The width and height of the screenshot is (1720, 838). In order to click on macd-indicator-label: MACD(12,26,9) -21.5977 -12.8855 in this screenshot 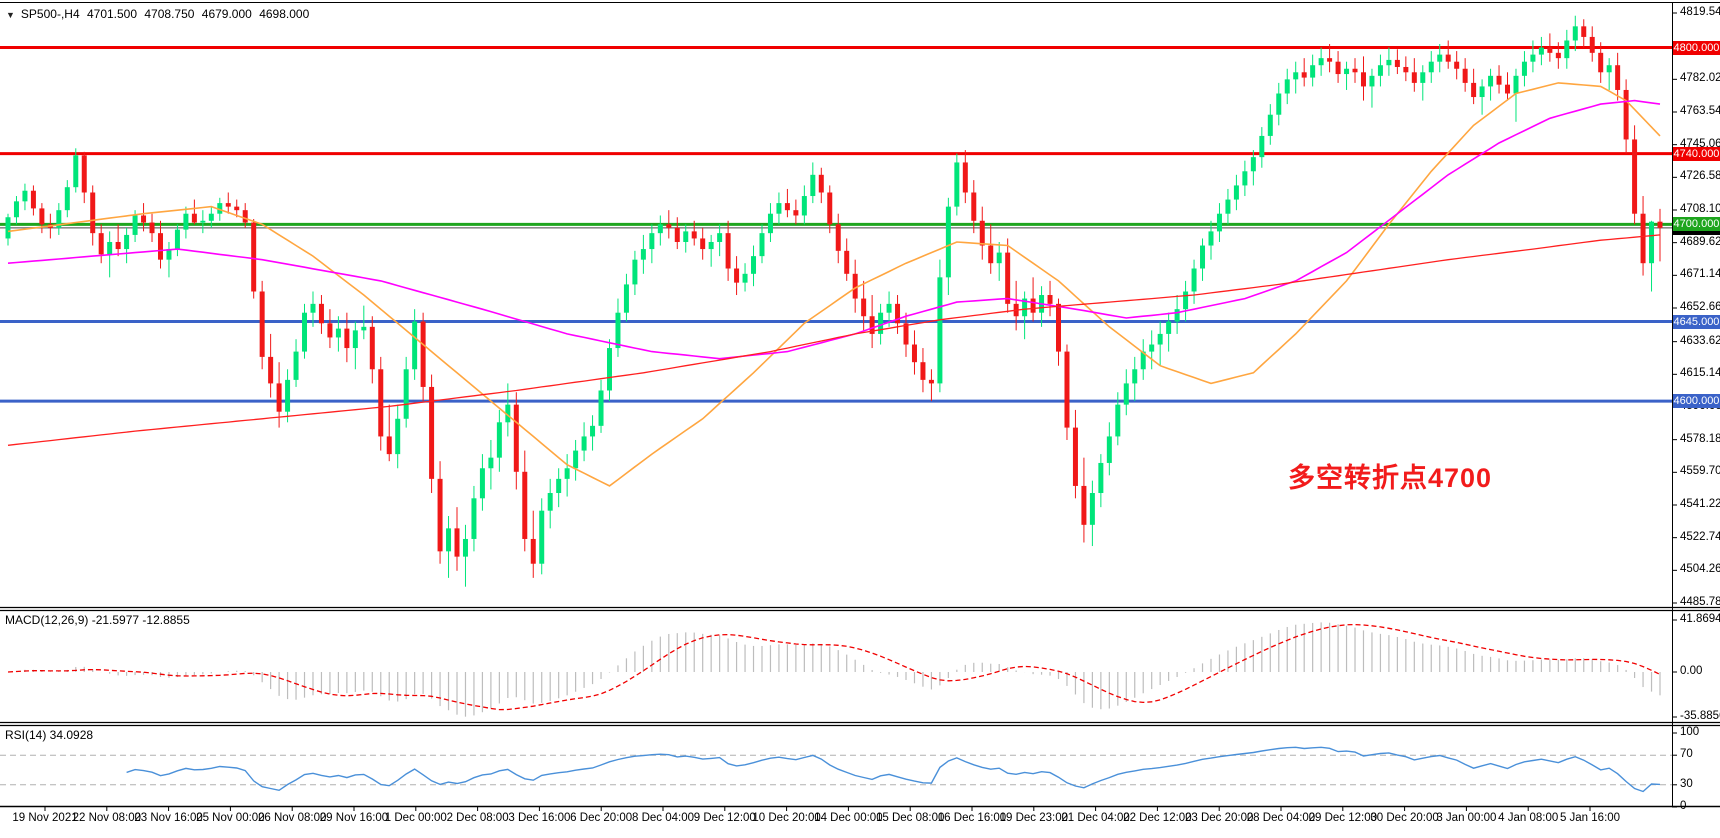, I will do `click(97, 620)`.